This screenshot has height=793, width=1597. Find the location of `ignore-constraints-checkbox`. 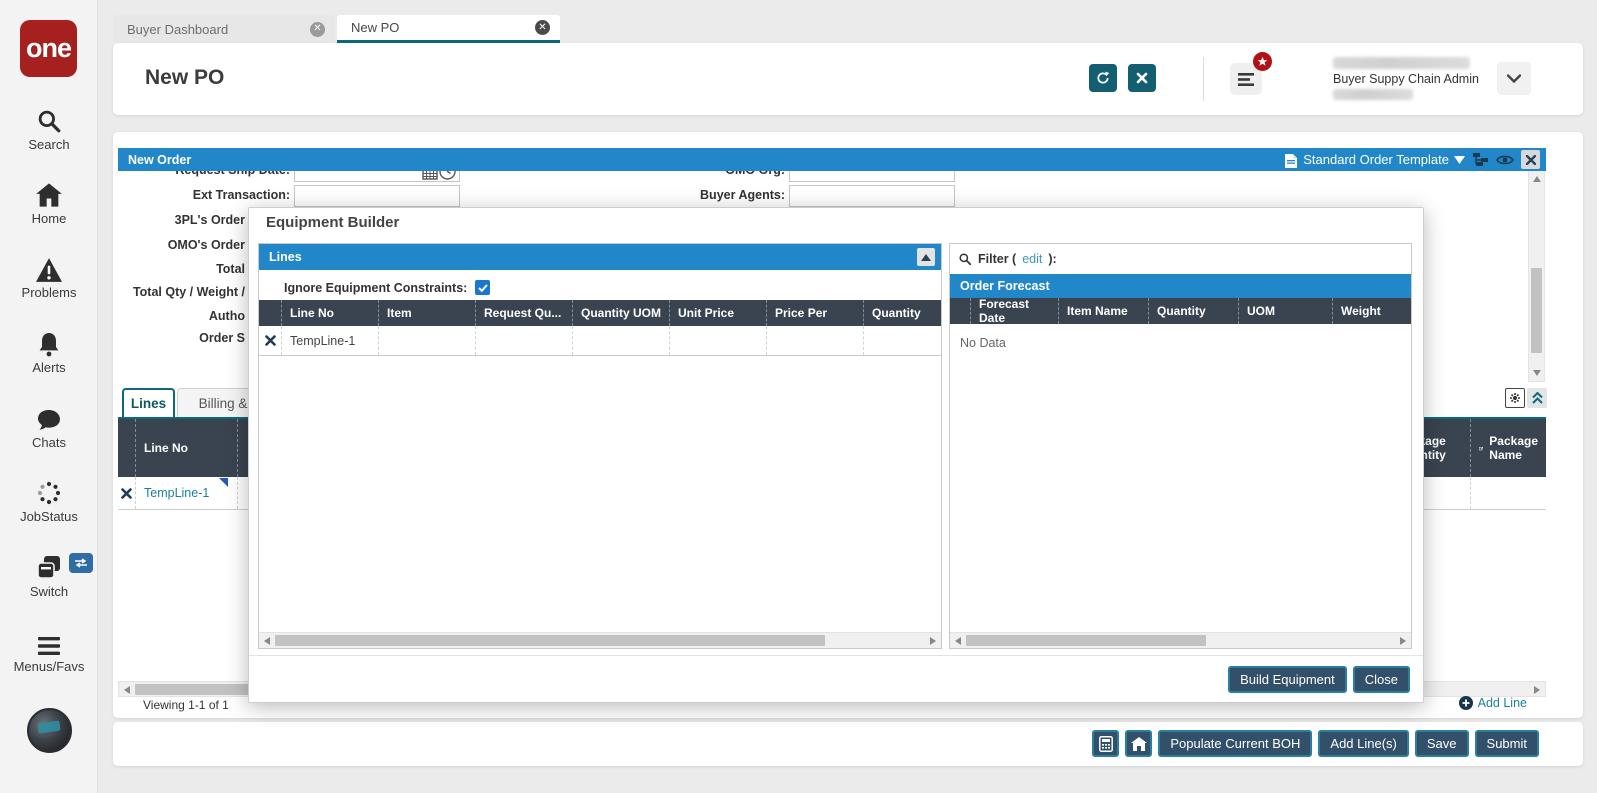

ignore-constraints-checkbox is located at coordinates (483, 287).